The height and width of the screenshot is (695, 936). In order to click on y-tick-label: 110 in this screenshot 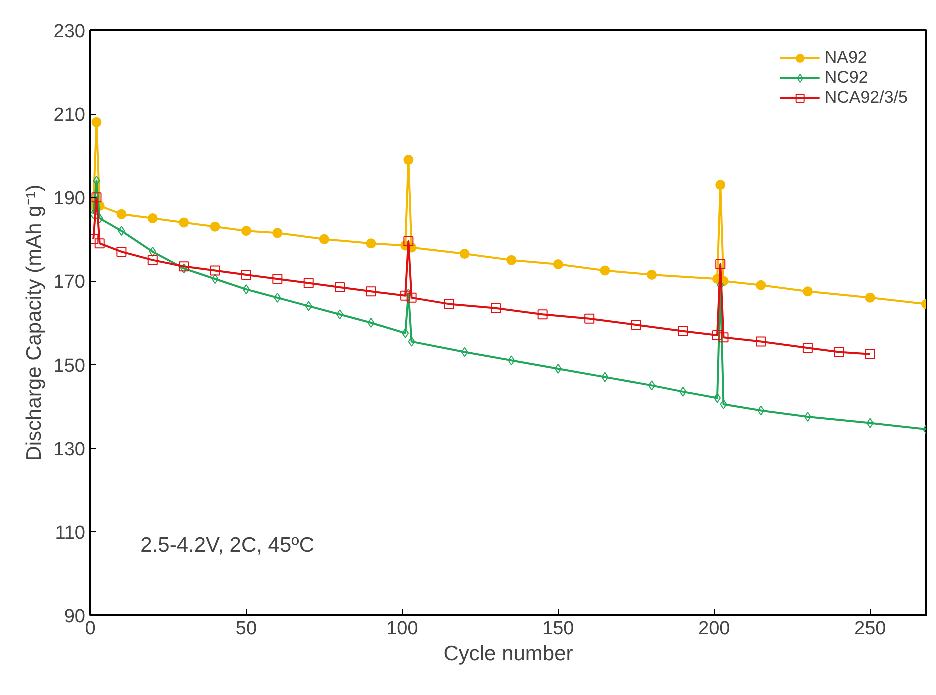, I will do `click(70, 533)`.